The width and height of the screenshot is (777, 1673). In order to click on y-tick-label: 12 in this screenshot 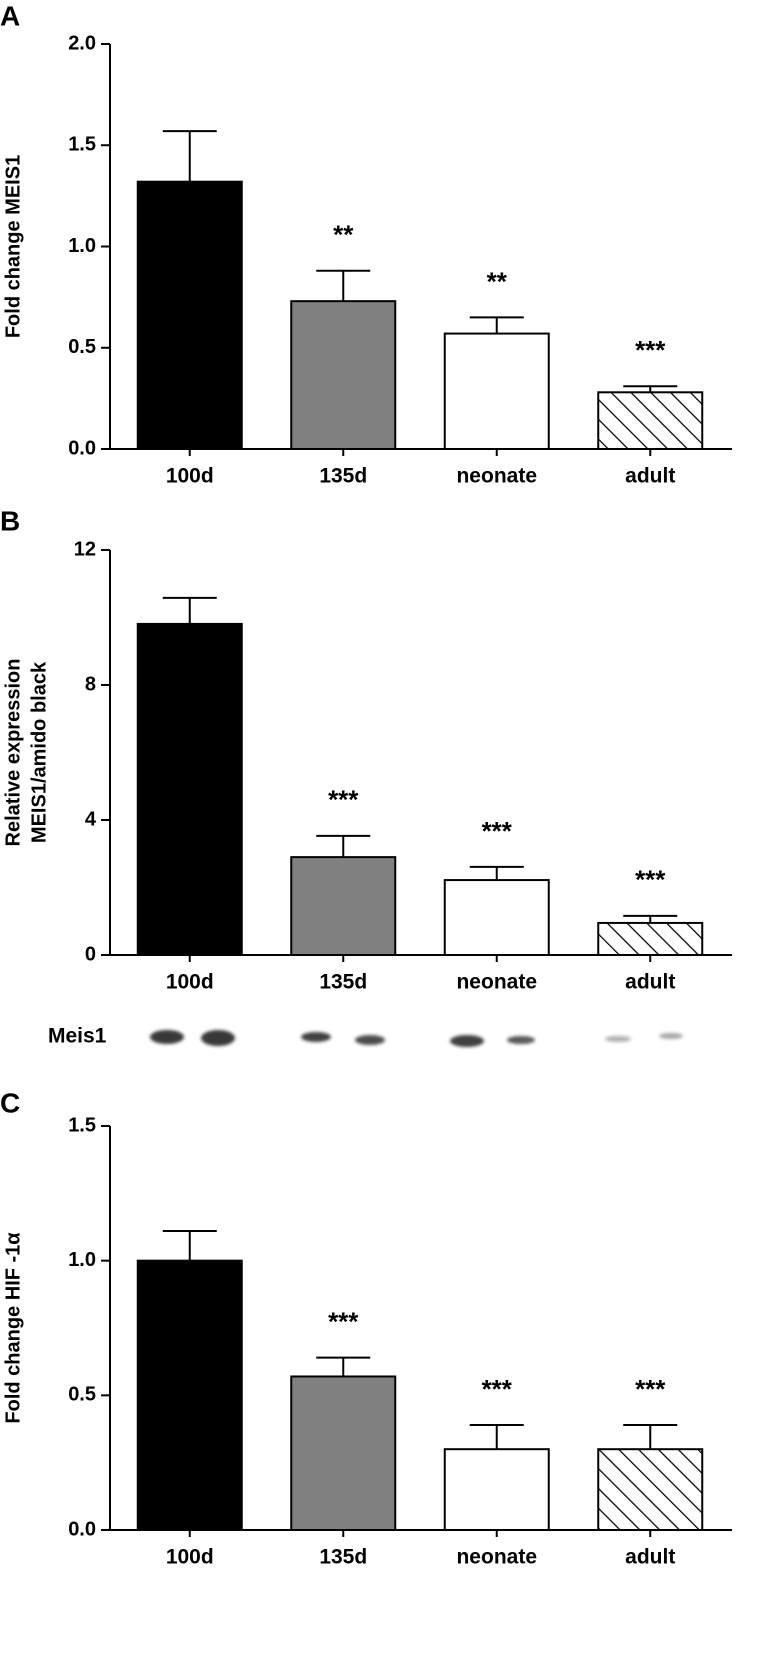, I will do `click(85, 549)`.